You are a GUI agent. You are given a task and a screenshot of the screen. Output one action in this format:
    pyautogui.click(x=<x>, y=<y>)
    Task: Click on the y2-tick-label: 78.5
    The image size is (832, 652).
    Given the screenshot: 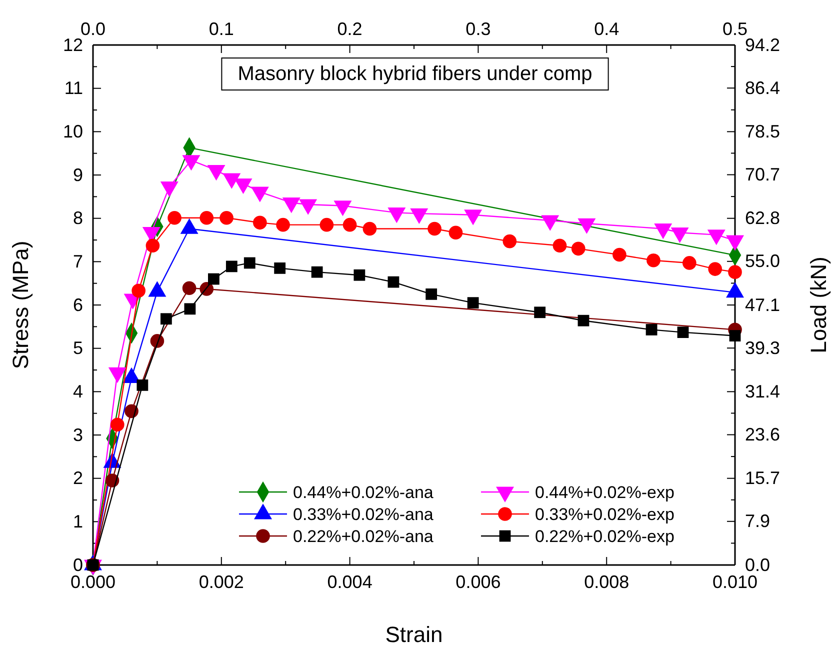 What is the action you would take?
    pyautogui.click(x=762, y=131)
    